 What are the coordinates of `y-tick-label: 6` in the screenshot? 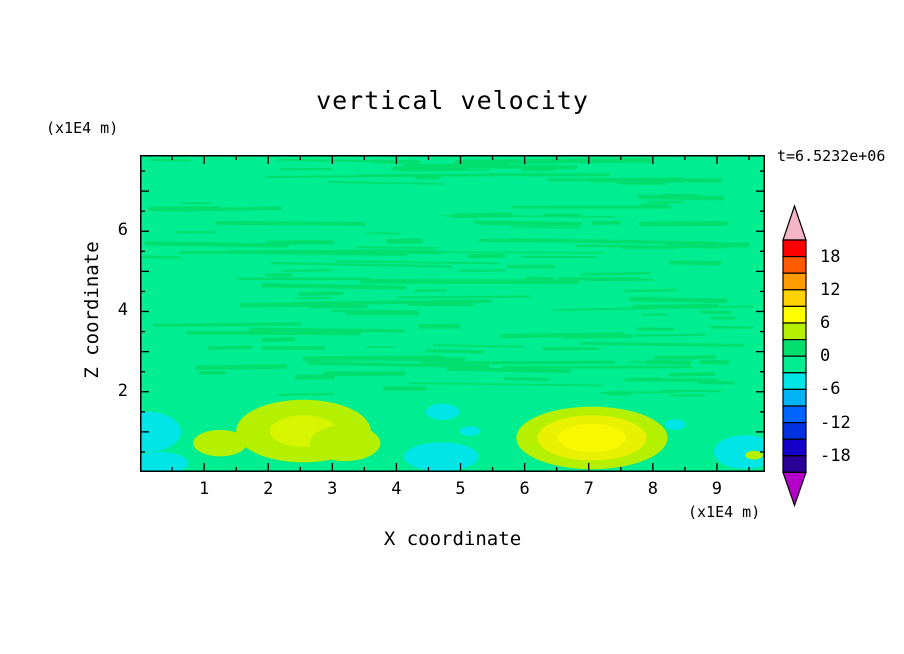 It's located at (122, 230).